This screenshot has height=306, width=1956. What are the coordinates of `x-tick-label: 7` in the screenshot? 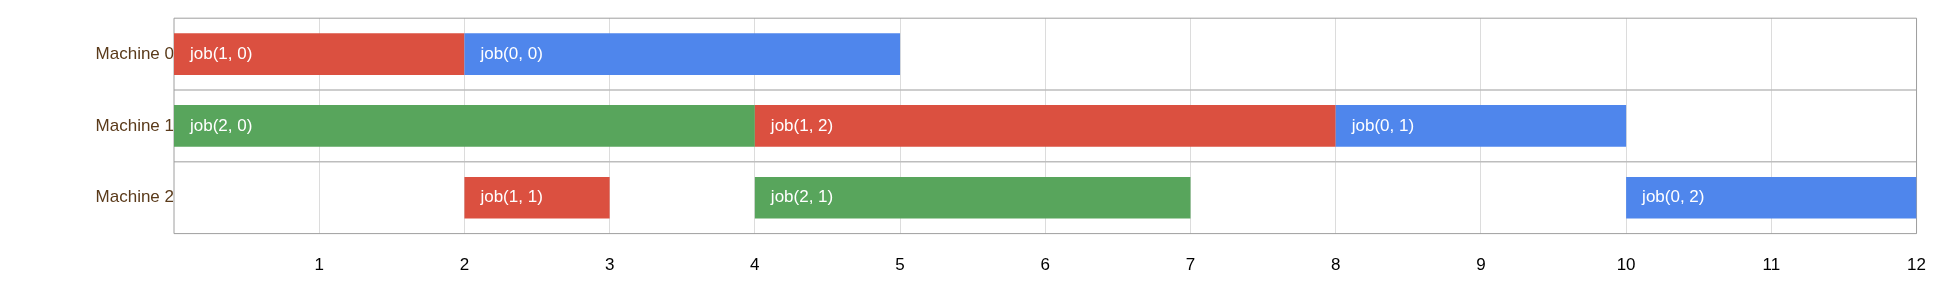 It's located at (1190, 265).